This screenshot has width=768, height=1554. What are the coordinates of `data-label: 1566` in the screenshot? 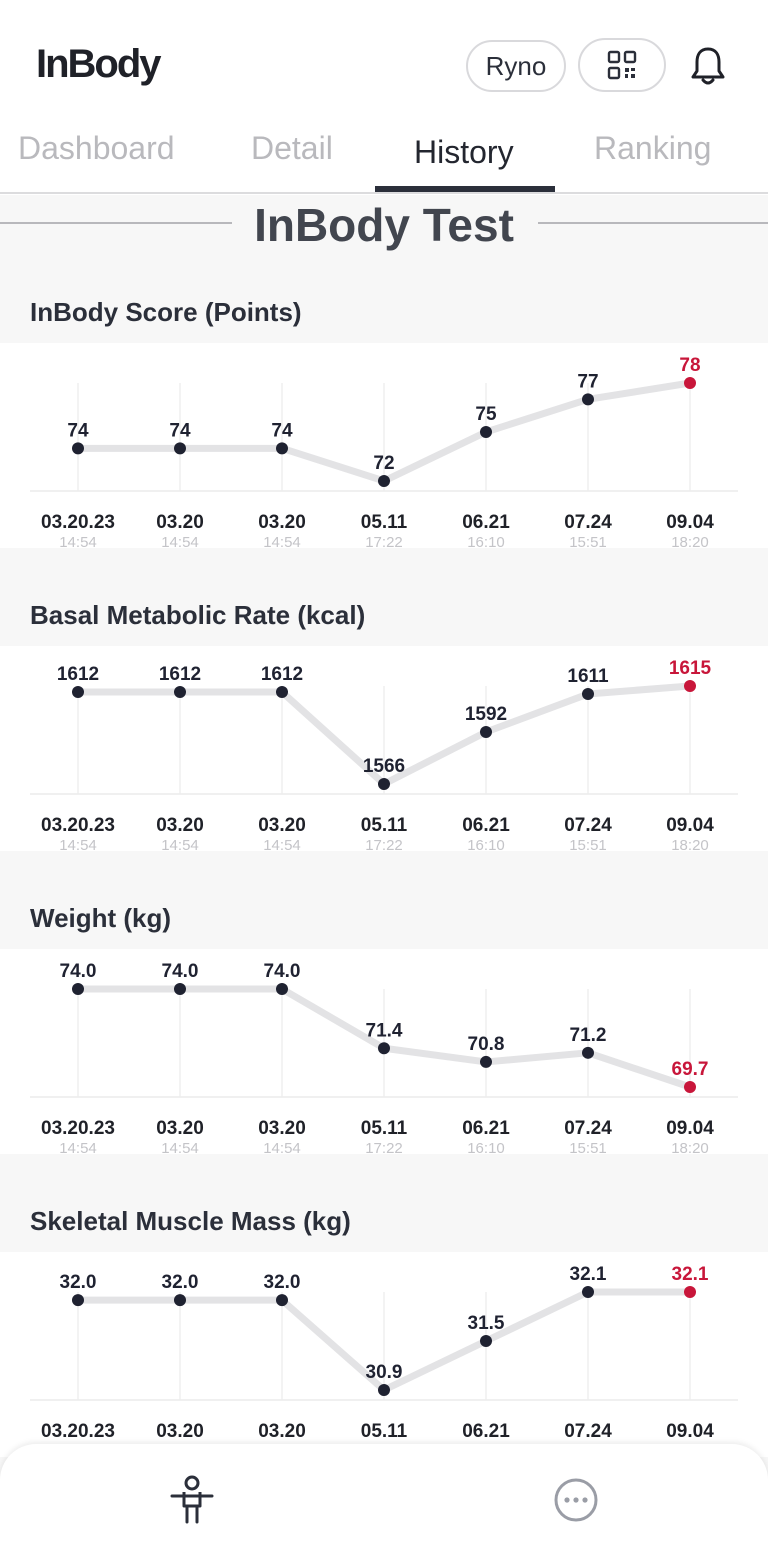 It's located at (384, 766).